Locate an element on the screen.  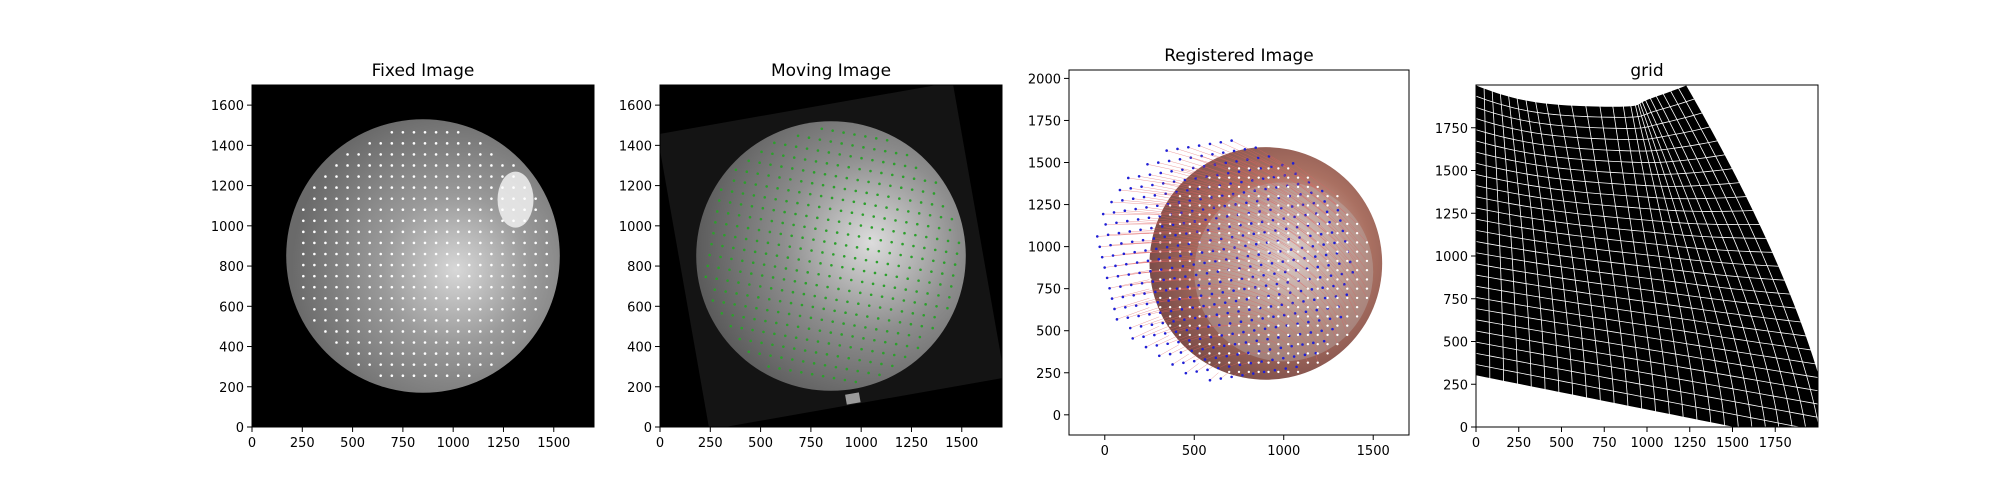
axes-frame is located at coordinates (423, 256).